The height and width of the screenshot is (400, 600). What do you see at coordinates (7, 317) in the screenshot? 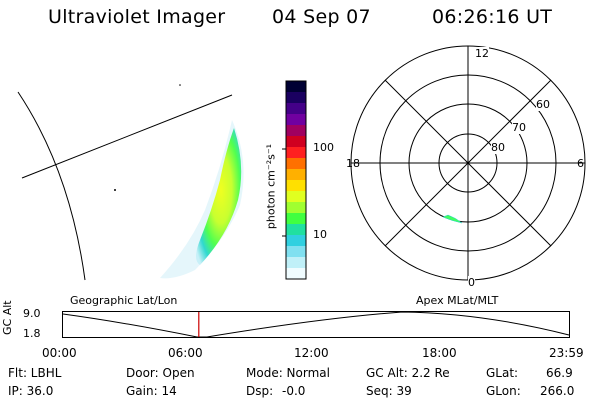
I see `timeline-axis-label: GC Alt` at bounding box center [7, 317].